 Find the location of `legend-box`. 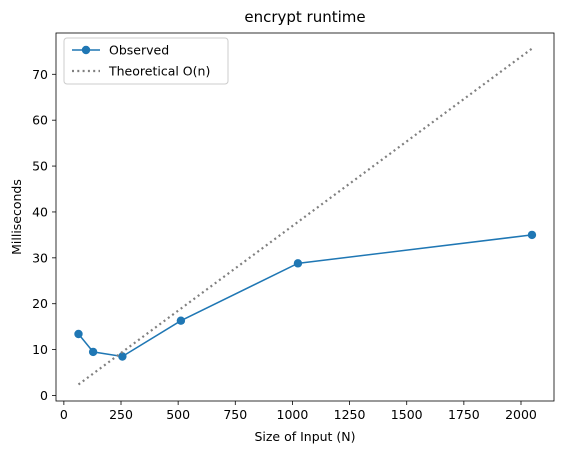

legend-box is located at coordinates (146, 61).